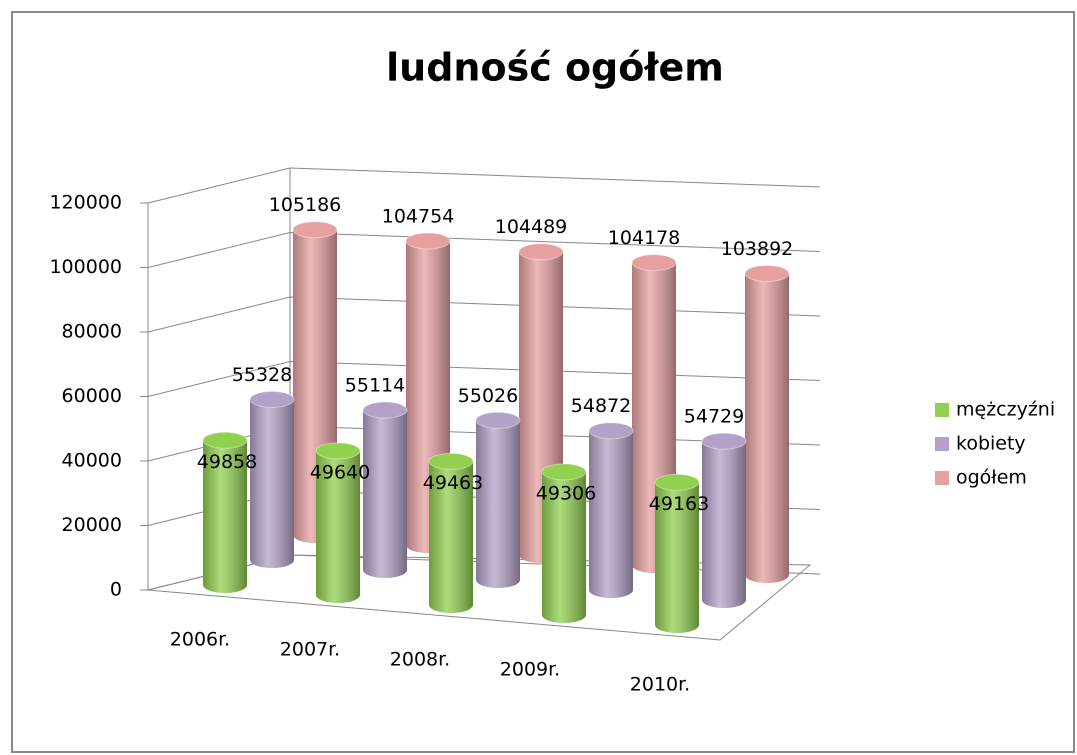 The image size is (1077, 755). What do you see at coordinates (601, 406) in the screenshot?
I see `data-label: 54872` at bounding box center [601, 406].